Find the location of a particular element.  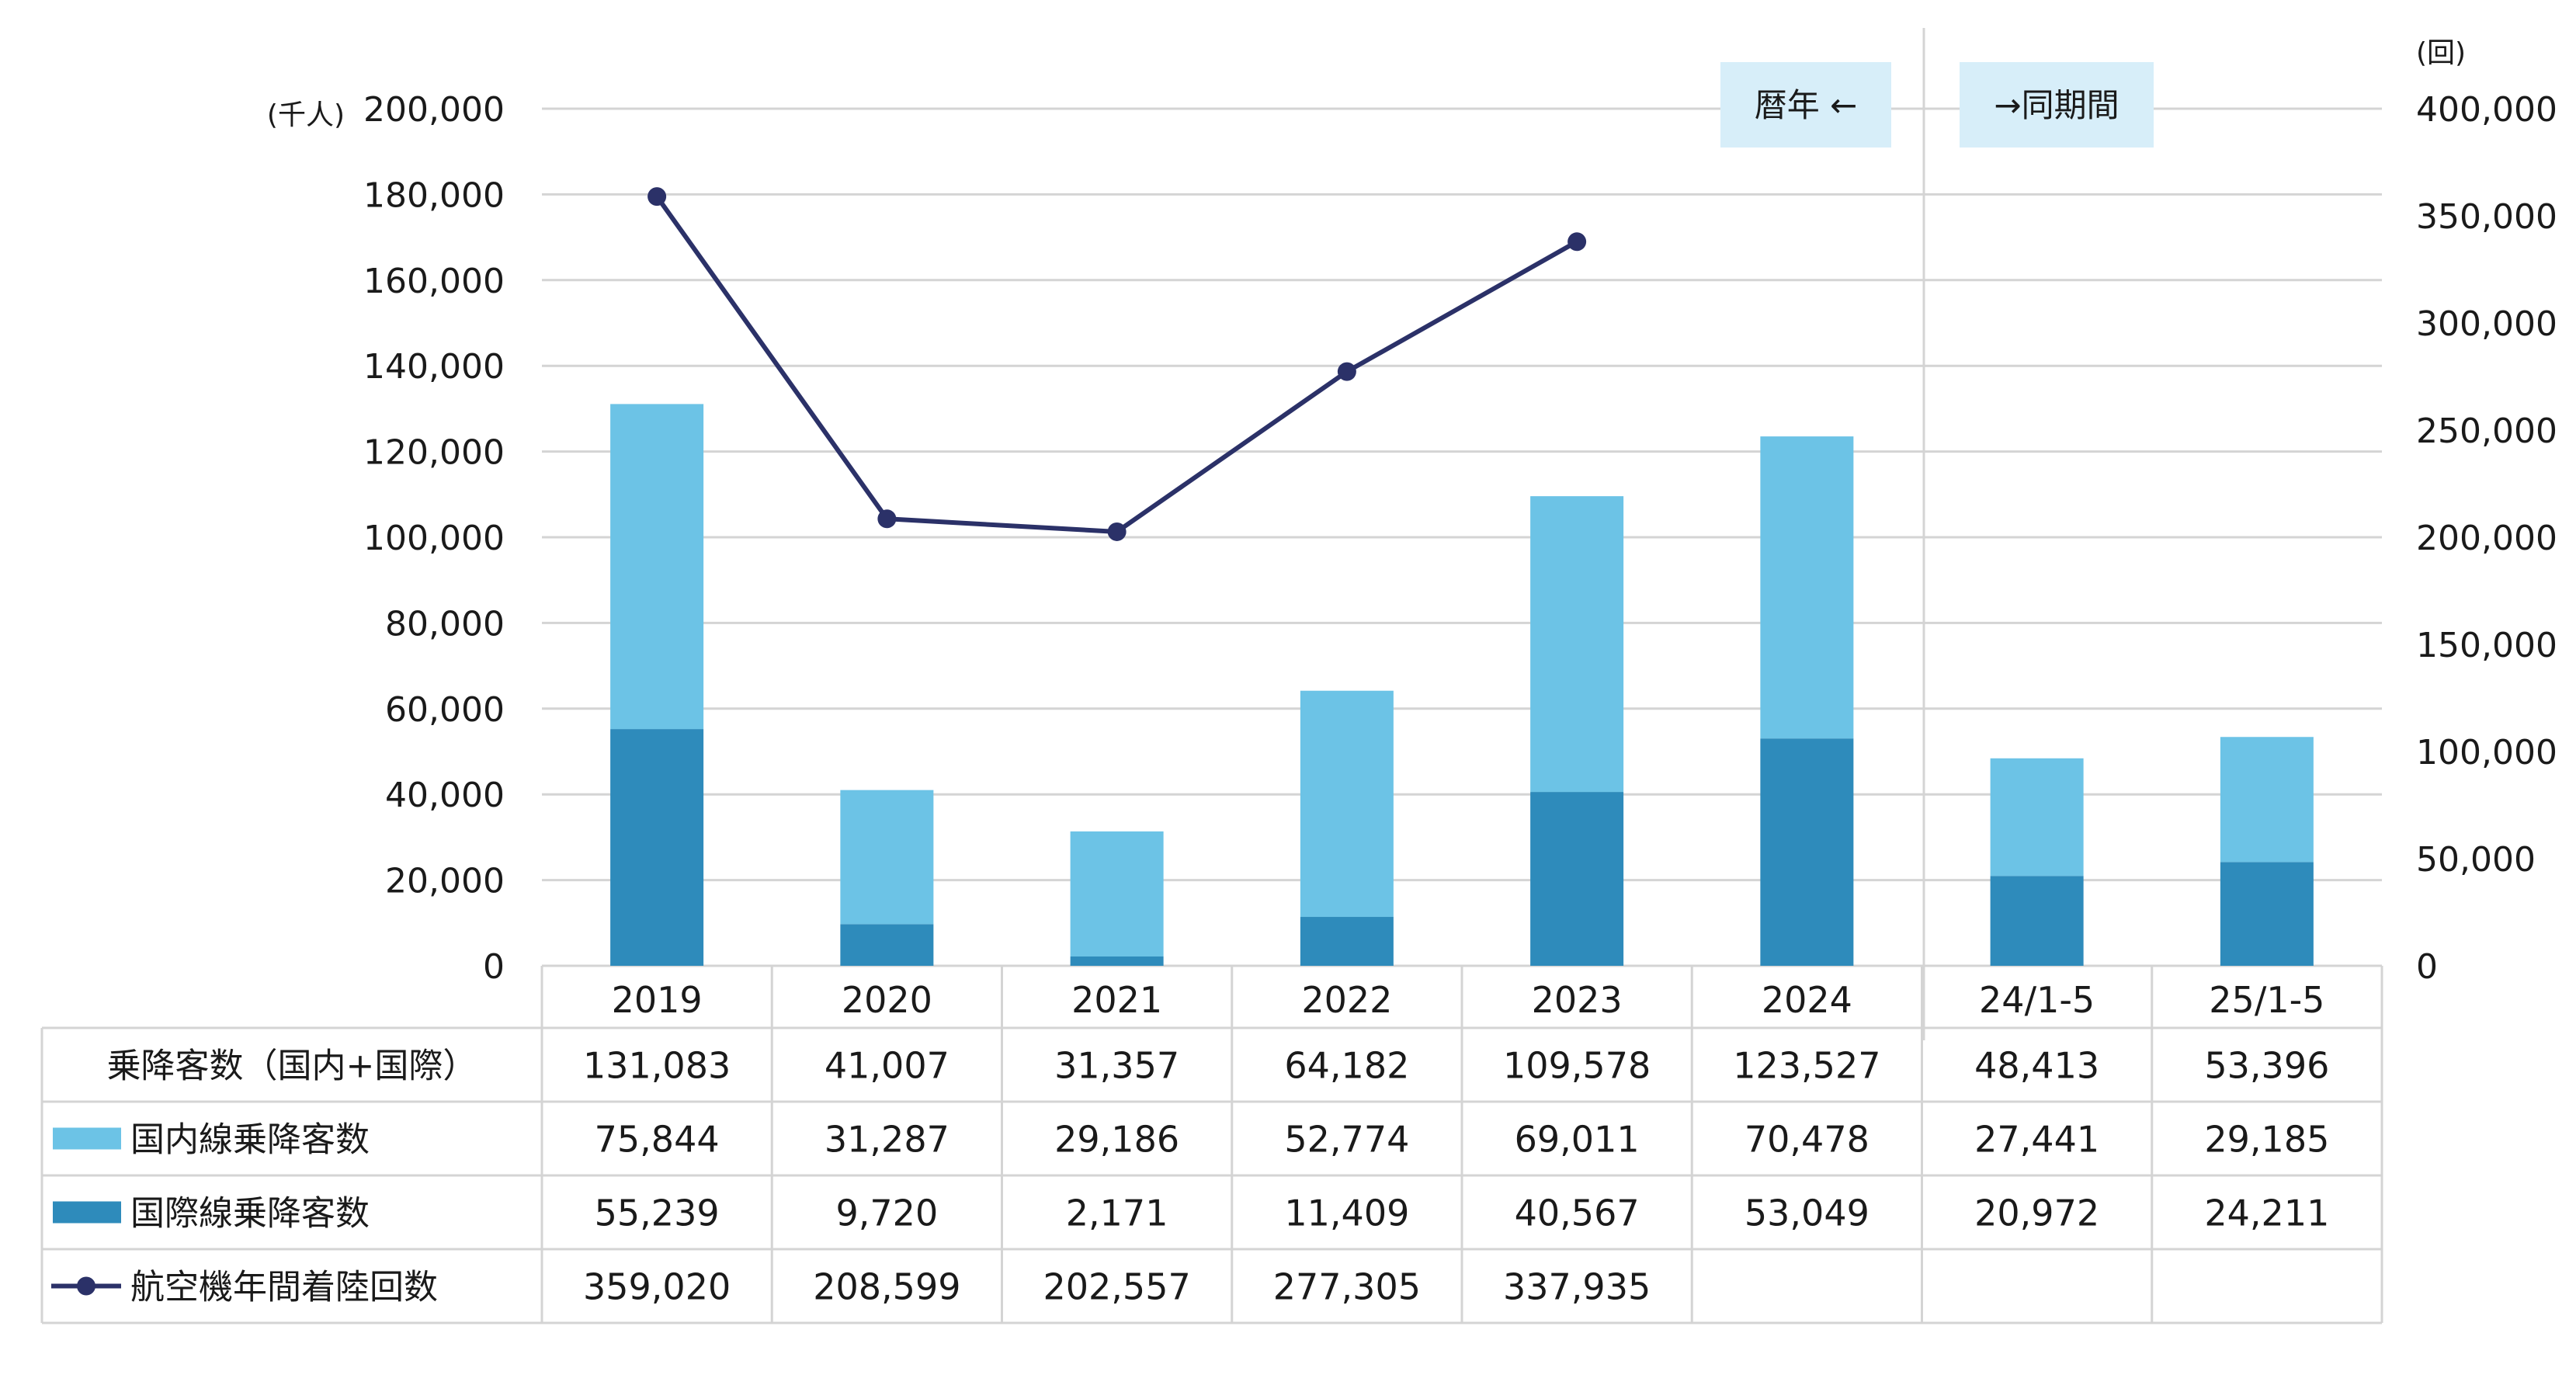

table-cell: 337,935 is located at coordinates (1577, 1287).